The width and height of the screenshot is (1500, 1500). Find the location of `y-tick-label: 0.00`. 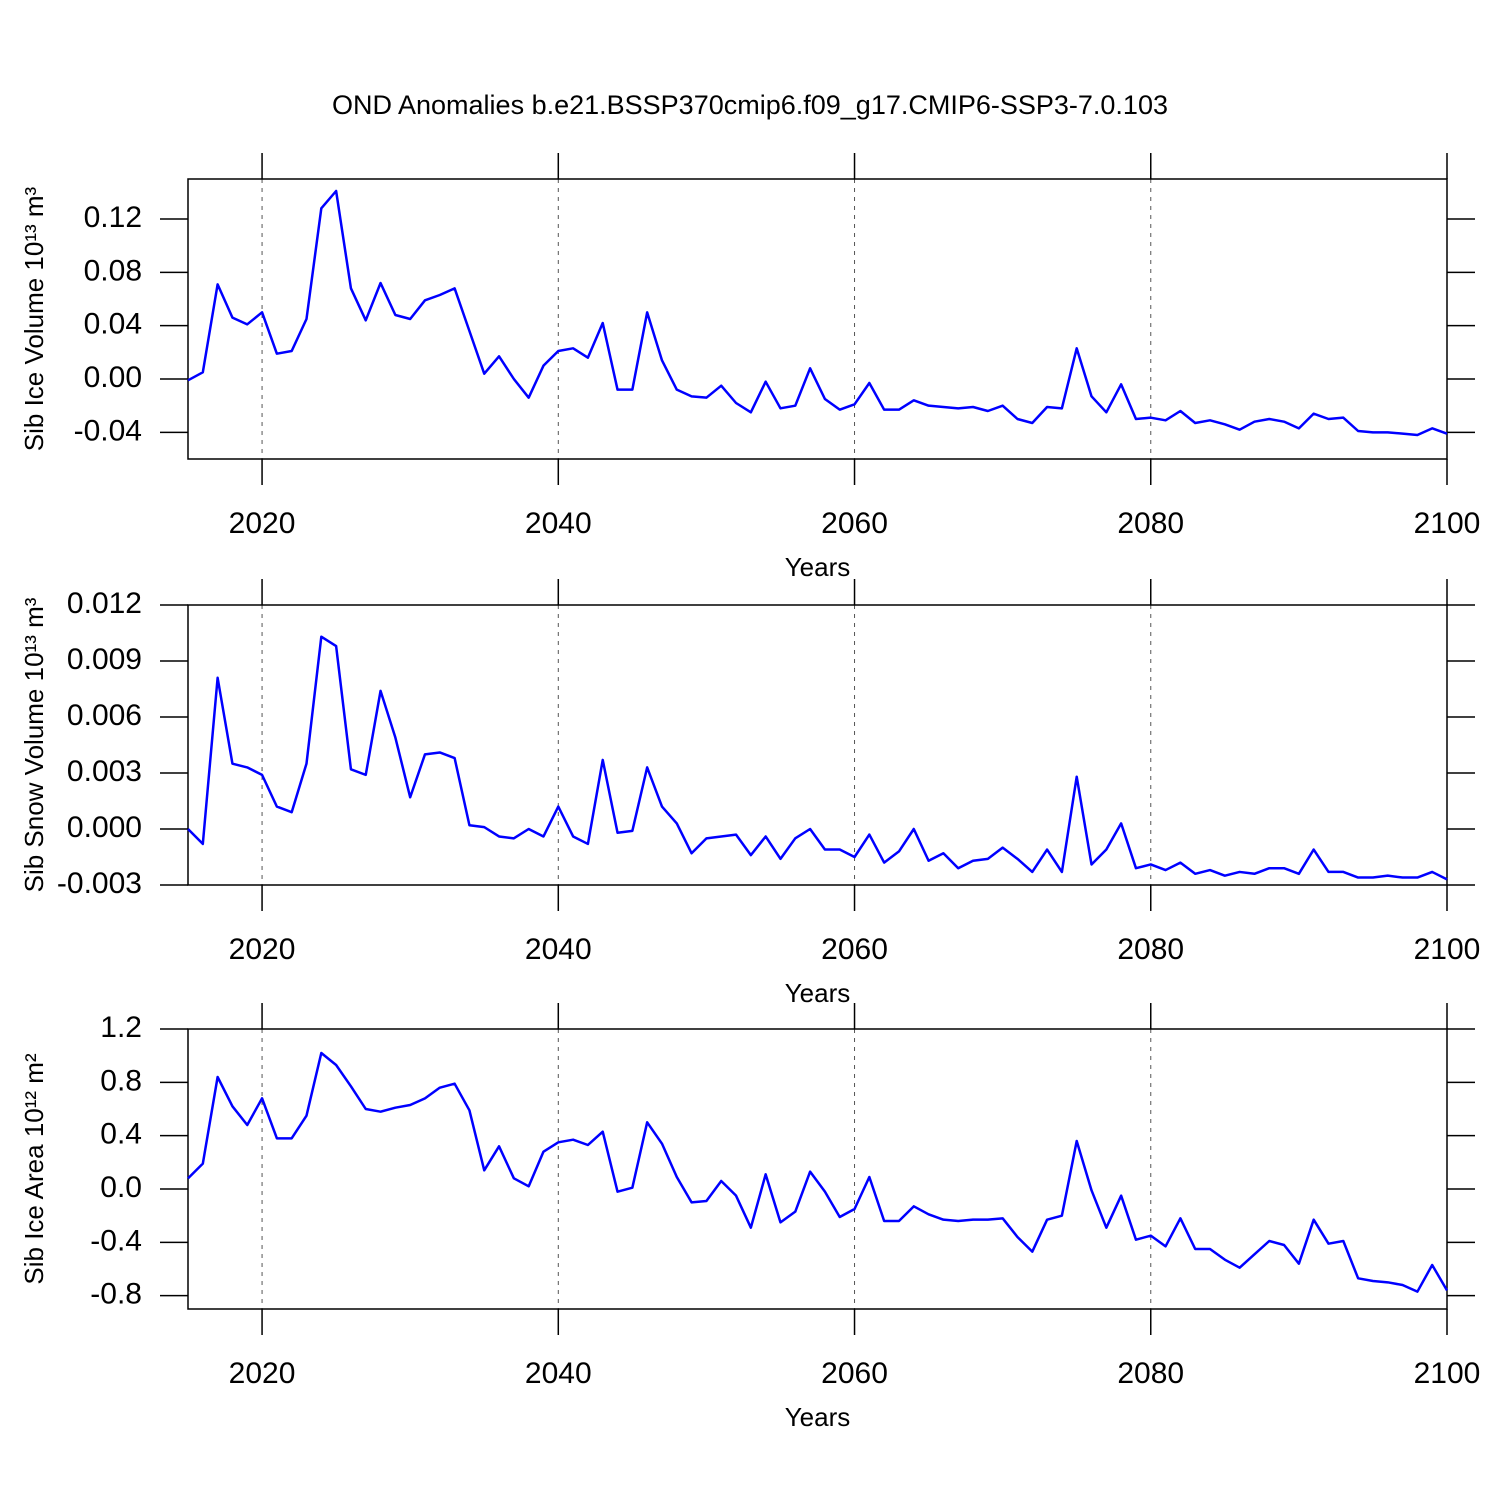

y-tick-label: 0.00 is located at coordinates (113, 377).